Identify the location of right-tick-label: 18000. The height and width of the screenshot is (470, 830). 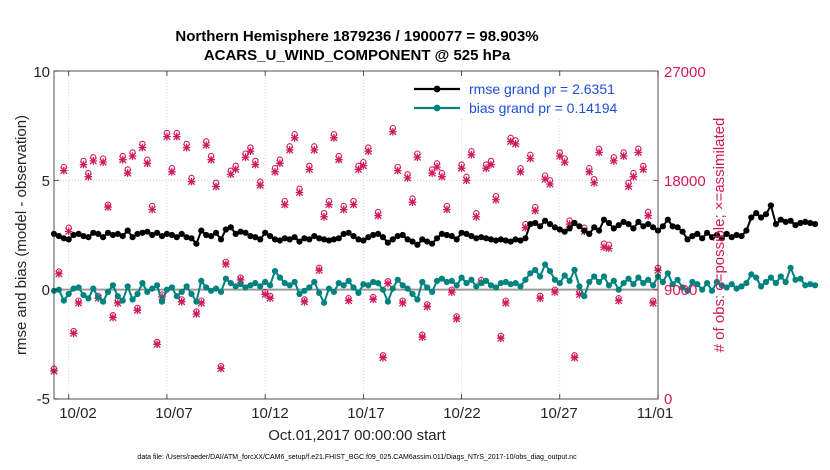
(685, 181).